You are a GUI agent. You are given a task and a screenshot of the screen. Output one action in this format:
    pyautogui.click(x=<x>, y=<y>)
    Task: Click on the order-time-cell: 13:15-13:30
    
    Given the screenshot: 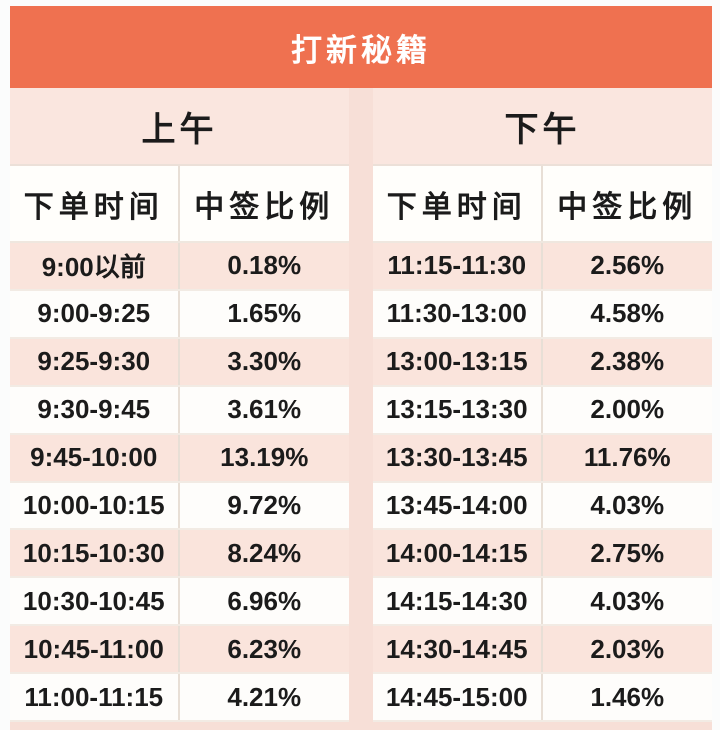 What is the action you would take?
    pyautogui.click(x=458, y=409)
    